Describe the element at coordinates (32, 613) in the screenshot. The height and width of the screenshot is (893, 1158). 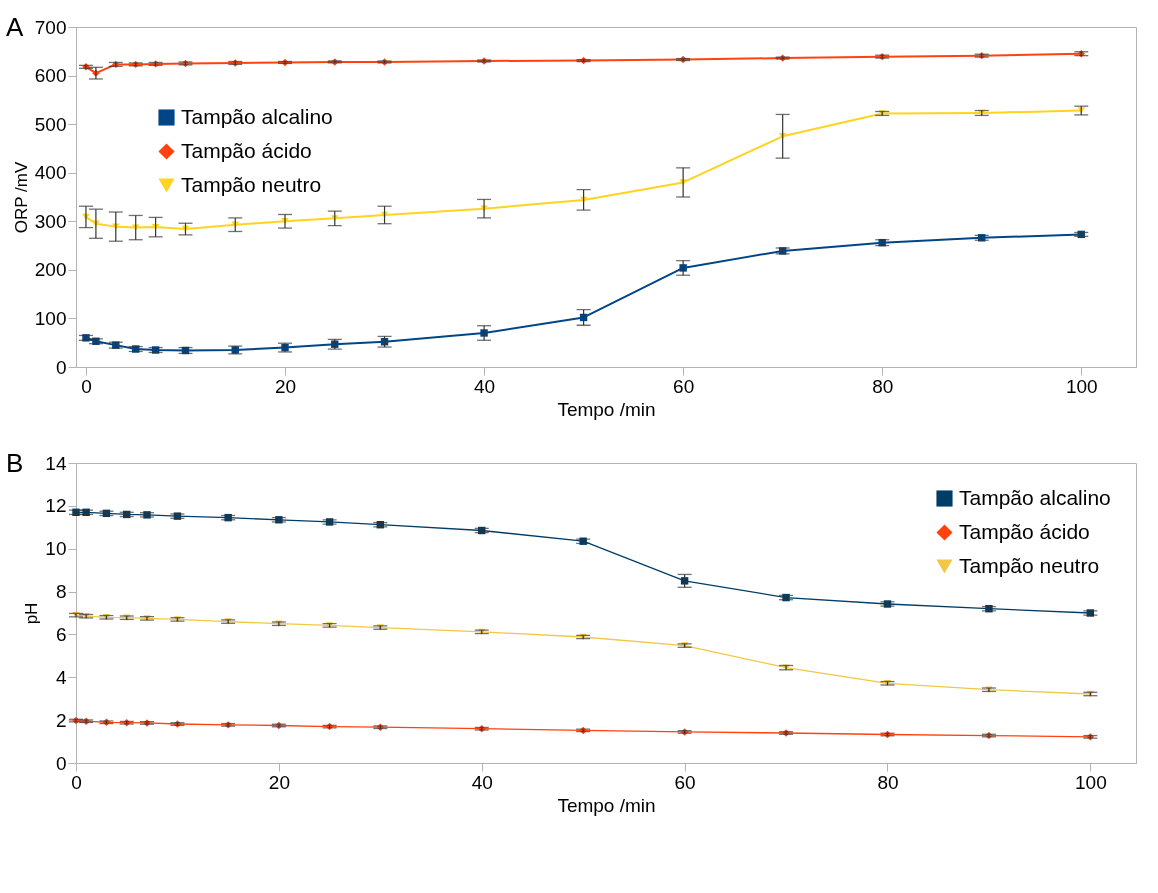
I see `y-axis-title: pH` at that location.